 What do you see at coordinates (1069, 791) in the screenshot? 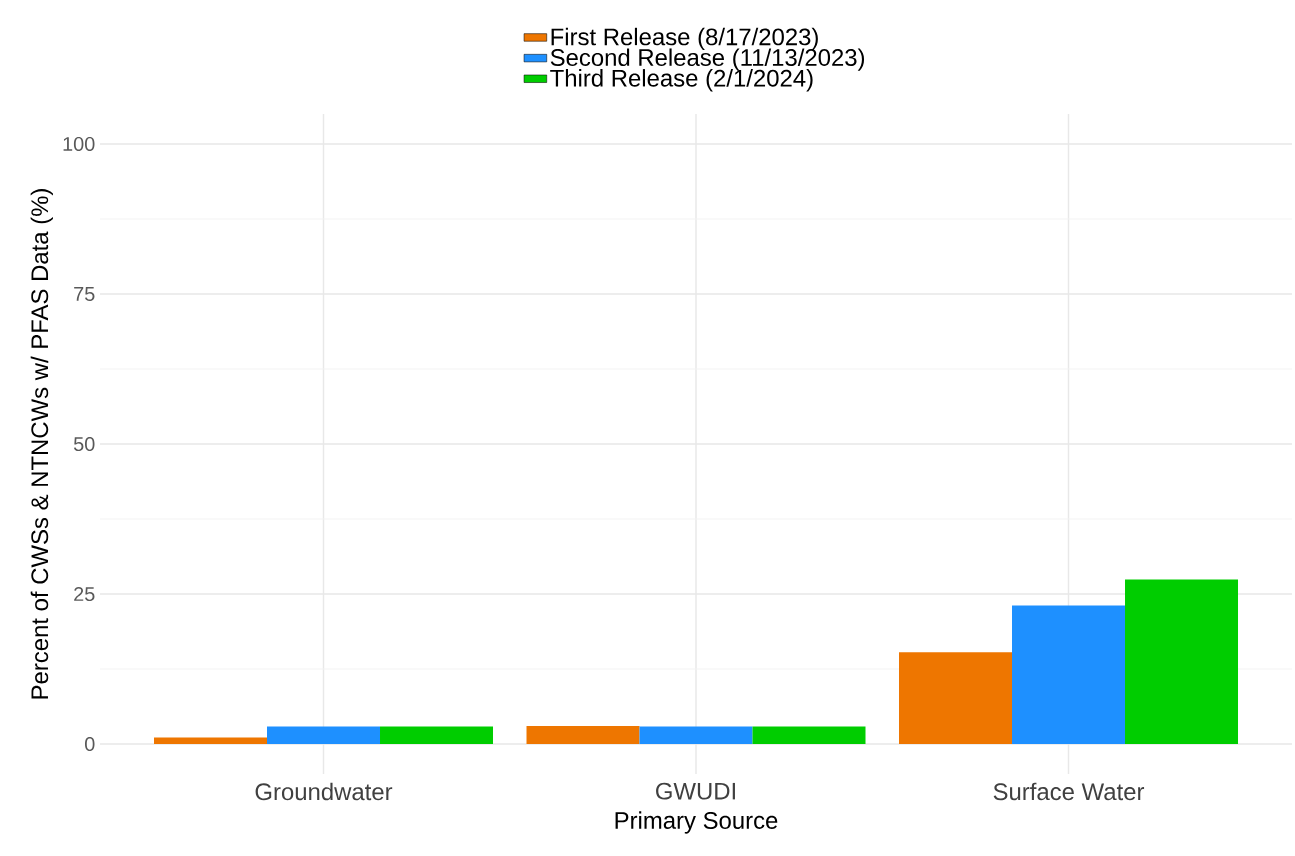
I see `x-tick-label: Surface Water` at bounding box center [1069, 791].